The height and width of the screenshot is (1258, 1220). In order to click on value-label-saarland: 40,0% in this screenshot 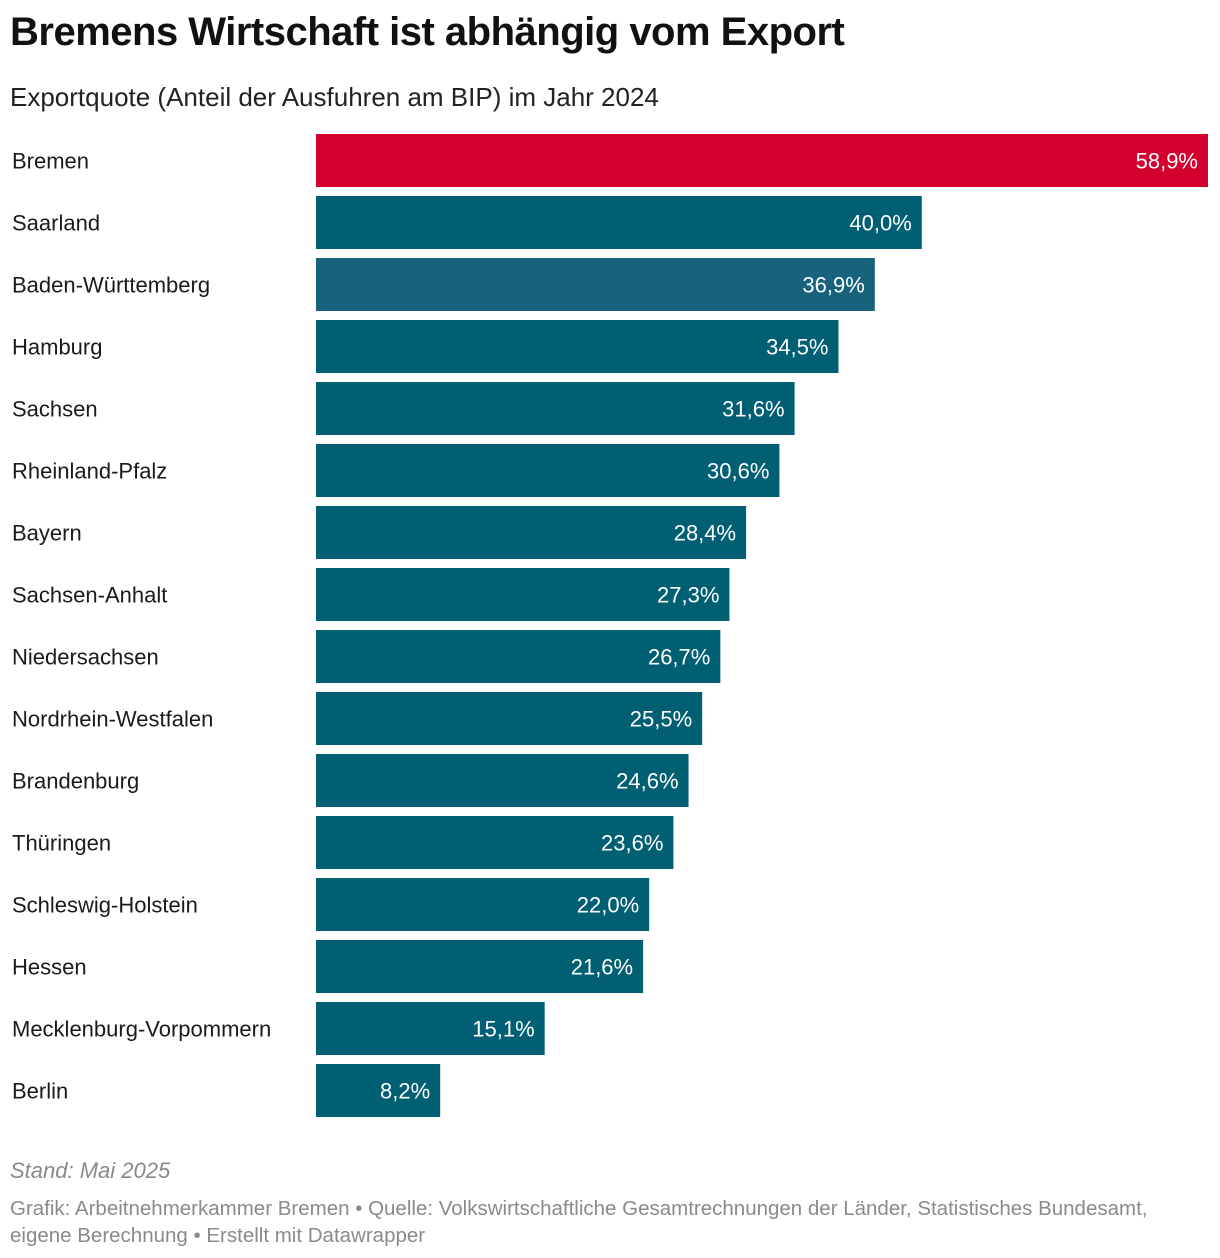, I will do `click(880, 223)`.